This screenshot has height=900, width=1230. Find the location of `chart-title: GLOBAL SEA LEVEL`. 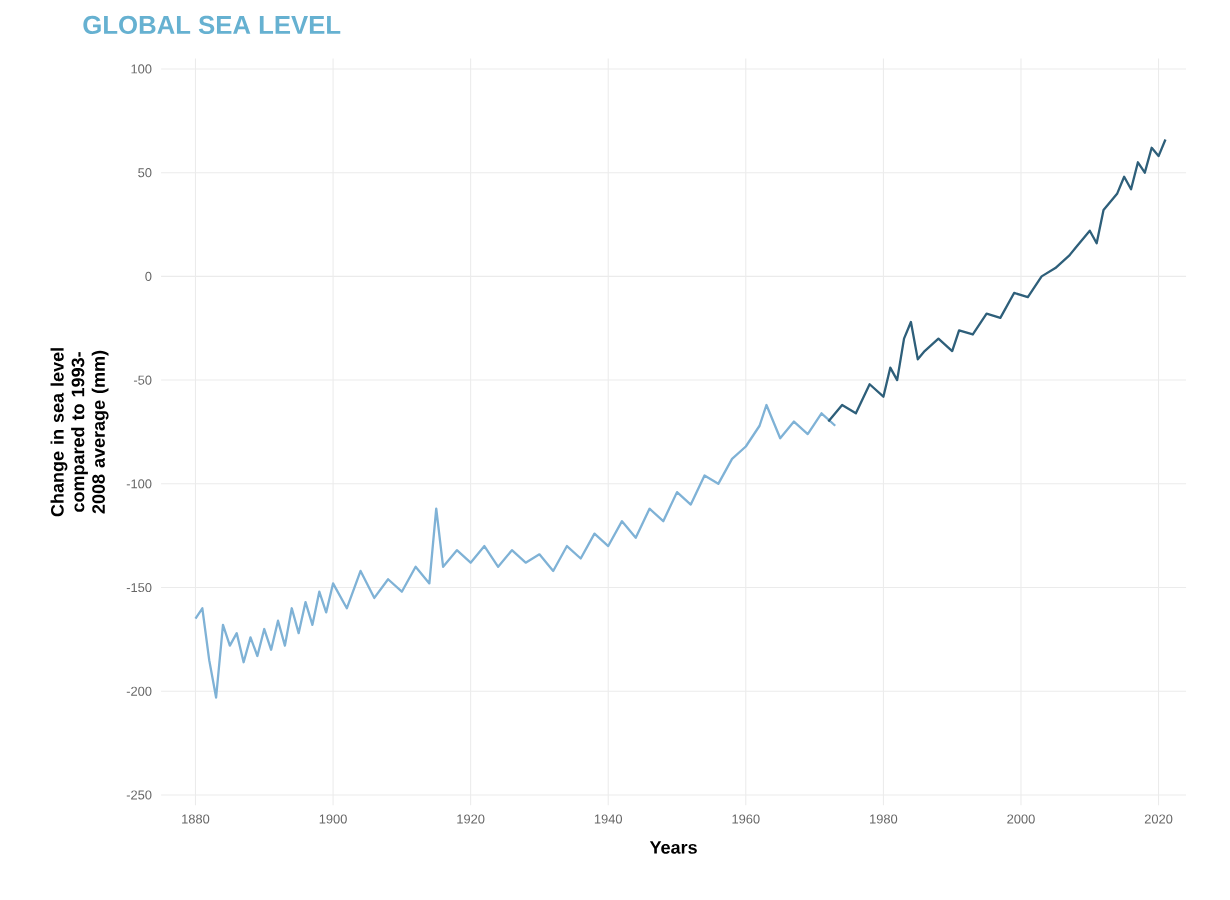

chart-title: GLOBAL SEA LEVEL is located at coordinates (212, 24).